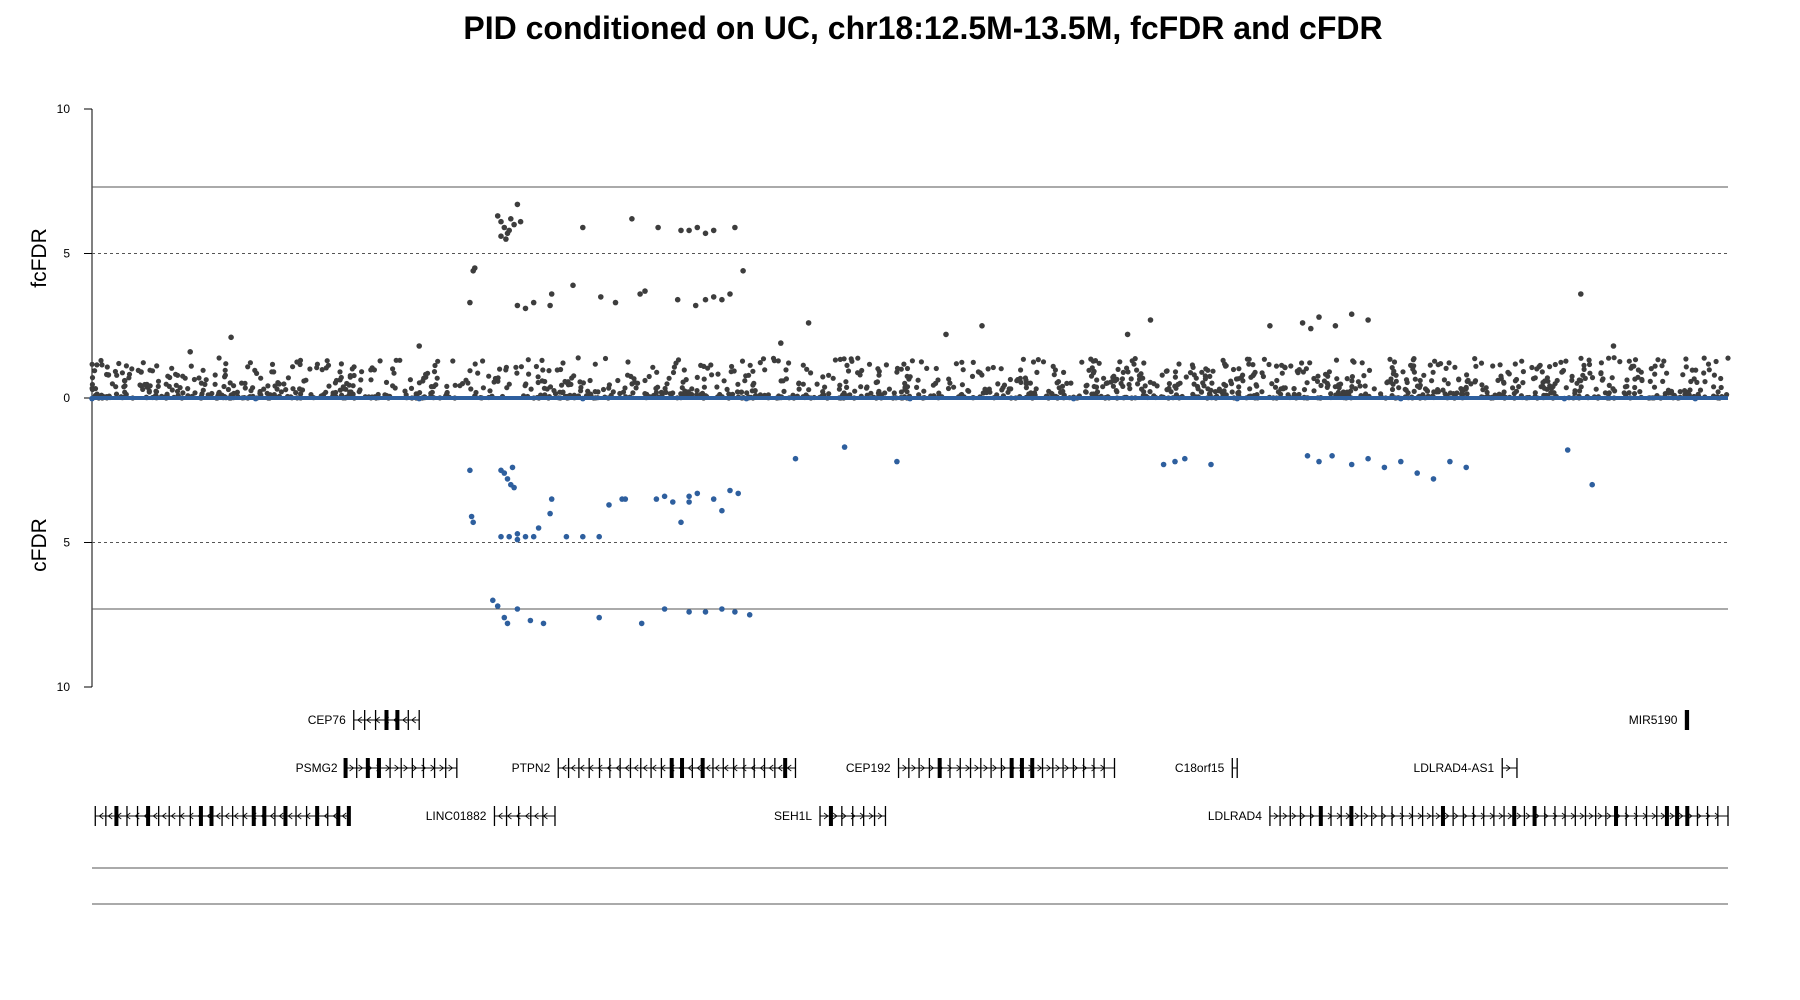  I want to click on gene: CEP192, so click(981, 768).